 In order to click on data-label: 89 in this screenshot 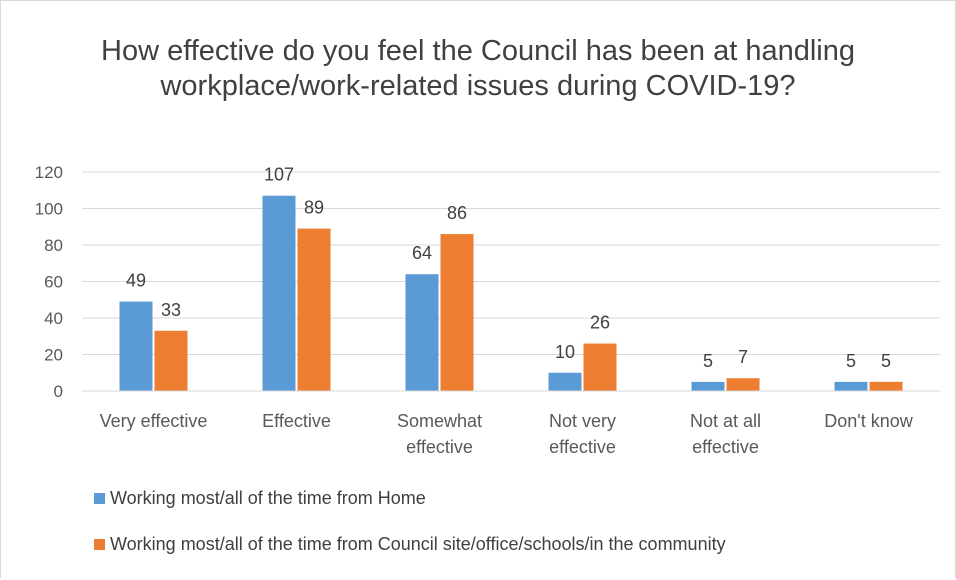, I will do `click(314, 208)`.